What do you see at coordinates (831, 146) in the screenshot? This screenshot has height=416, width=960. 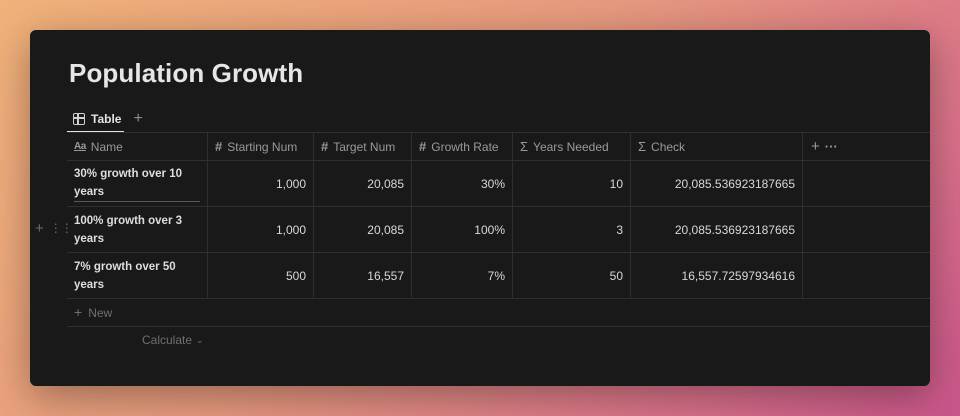 I see `more-options-icon: ···` at bounding box center [831, 146].